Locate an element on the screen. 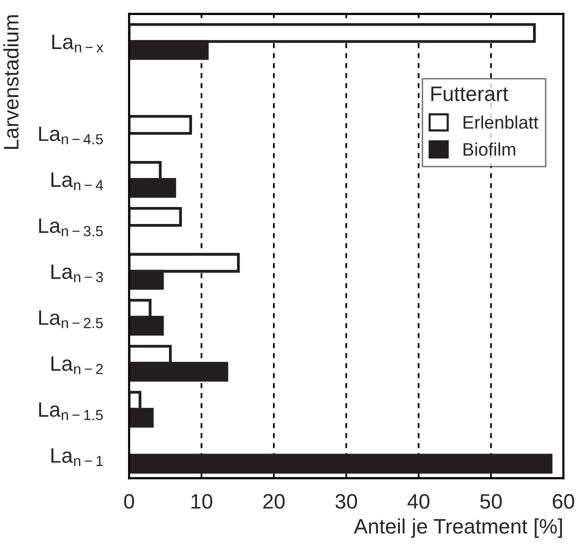 This screenshot has height=556, width=579. x-tick-label: 10 is located at coordinates (201, 501).